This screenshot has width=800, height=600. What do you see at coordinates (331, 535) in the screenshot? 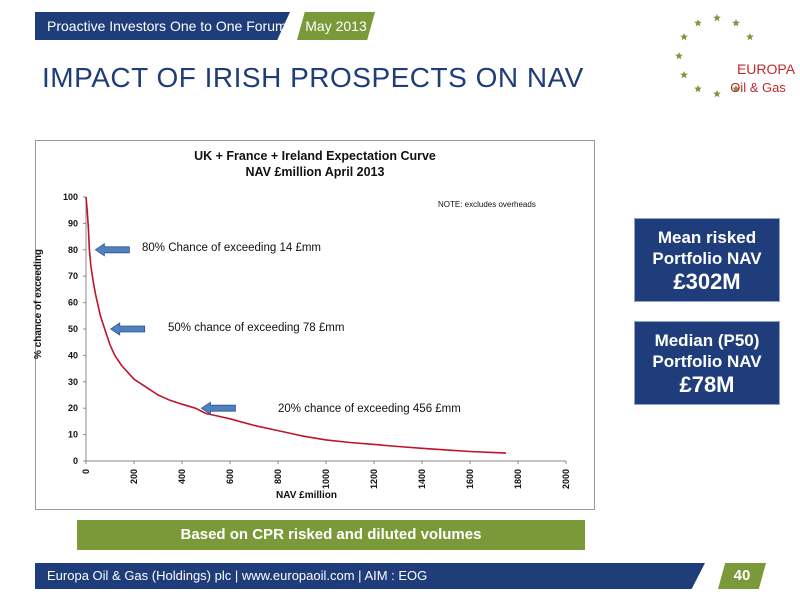
I see `caption-bar: Based on CPR risked and diluted volumes` at bounding box center [331, 535].